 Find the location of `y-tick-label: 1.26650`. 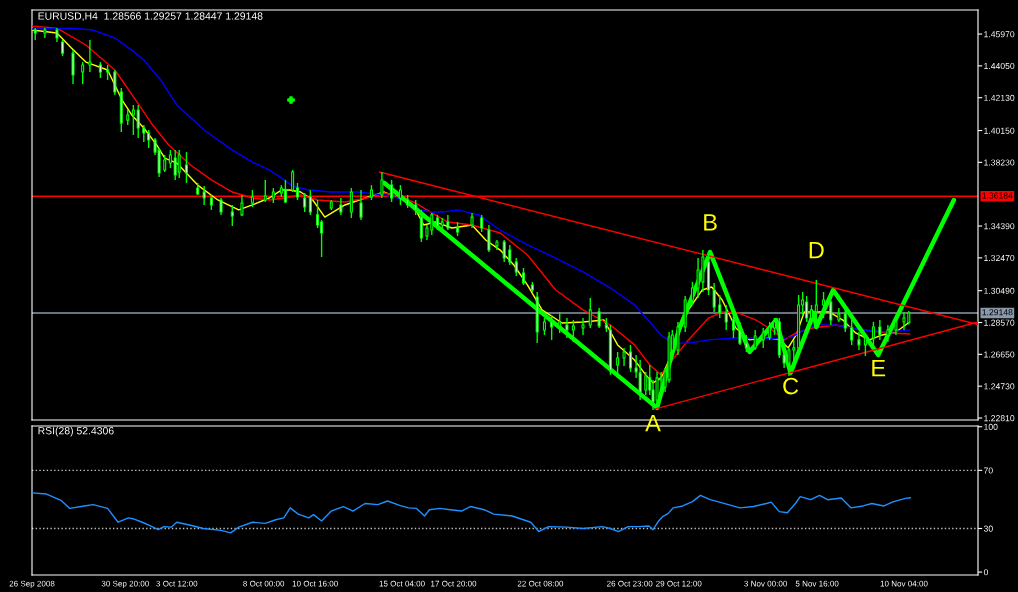

y-tick-label: 1.26650 is located at coordinates (999, 354).